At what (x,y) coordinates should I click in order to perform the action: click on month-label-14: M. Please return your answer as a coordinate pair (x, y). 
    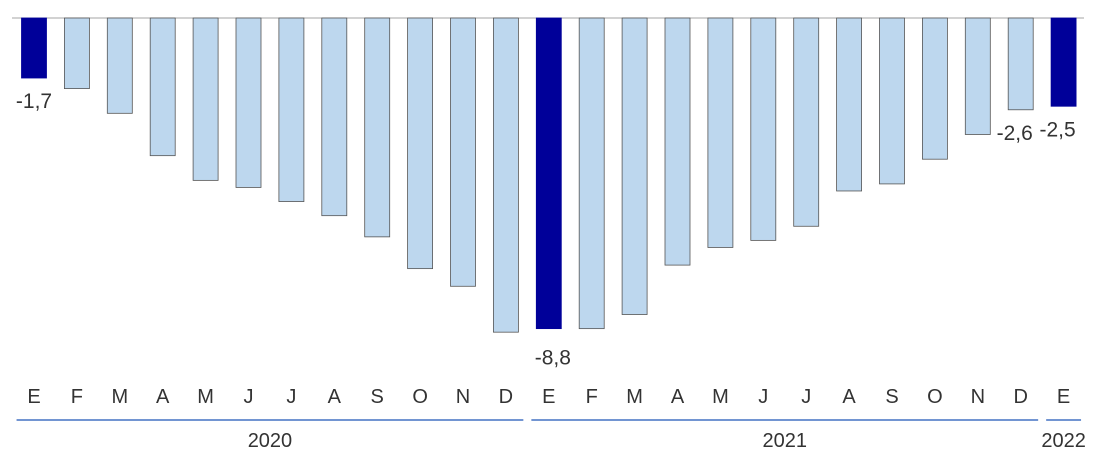
    Looking at the image, I should click on (634, 397).